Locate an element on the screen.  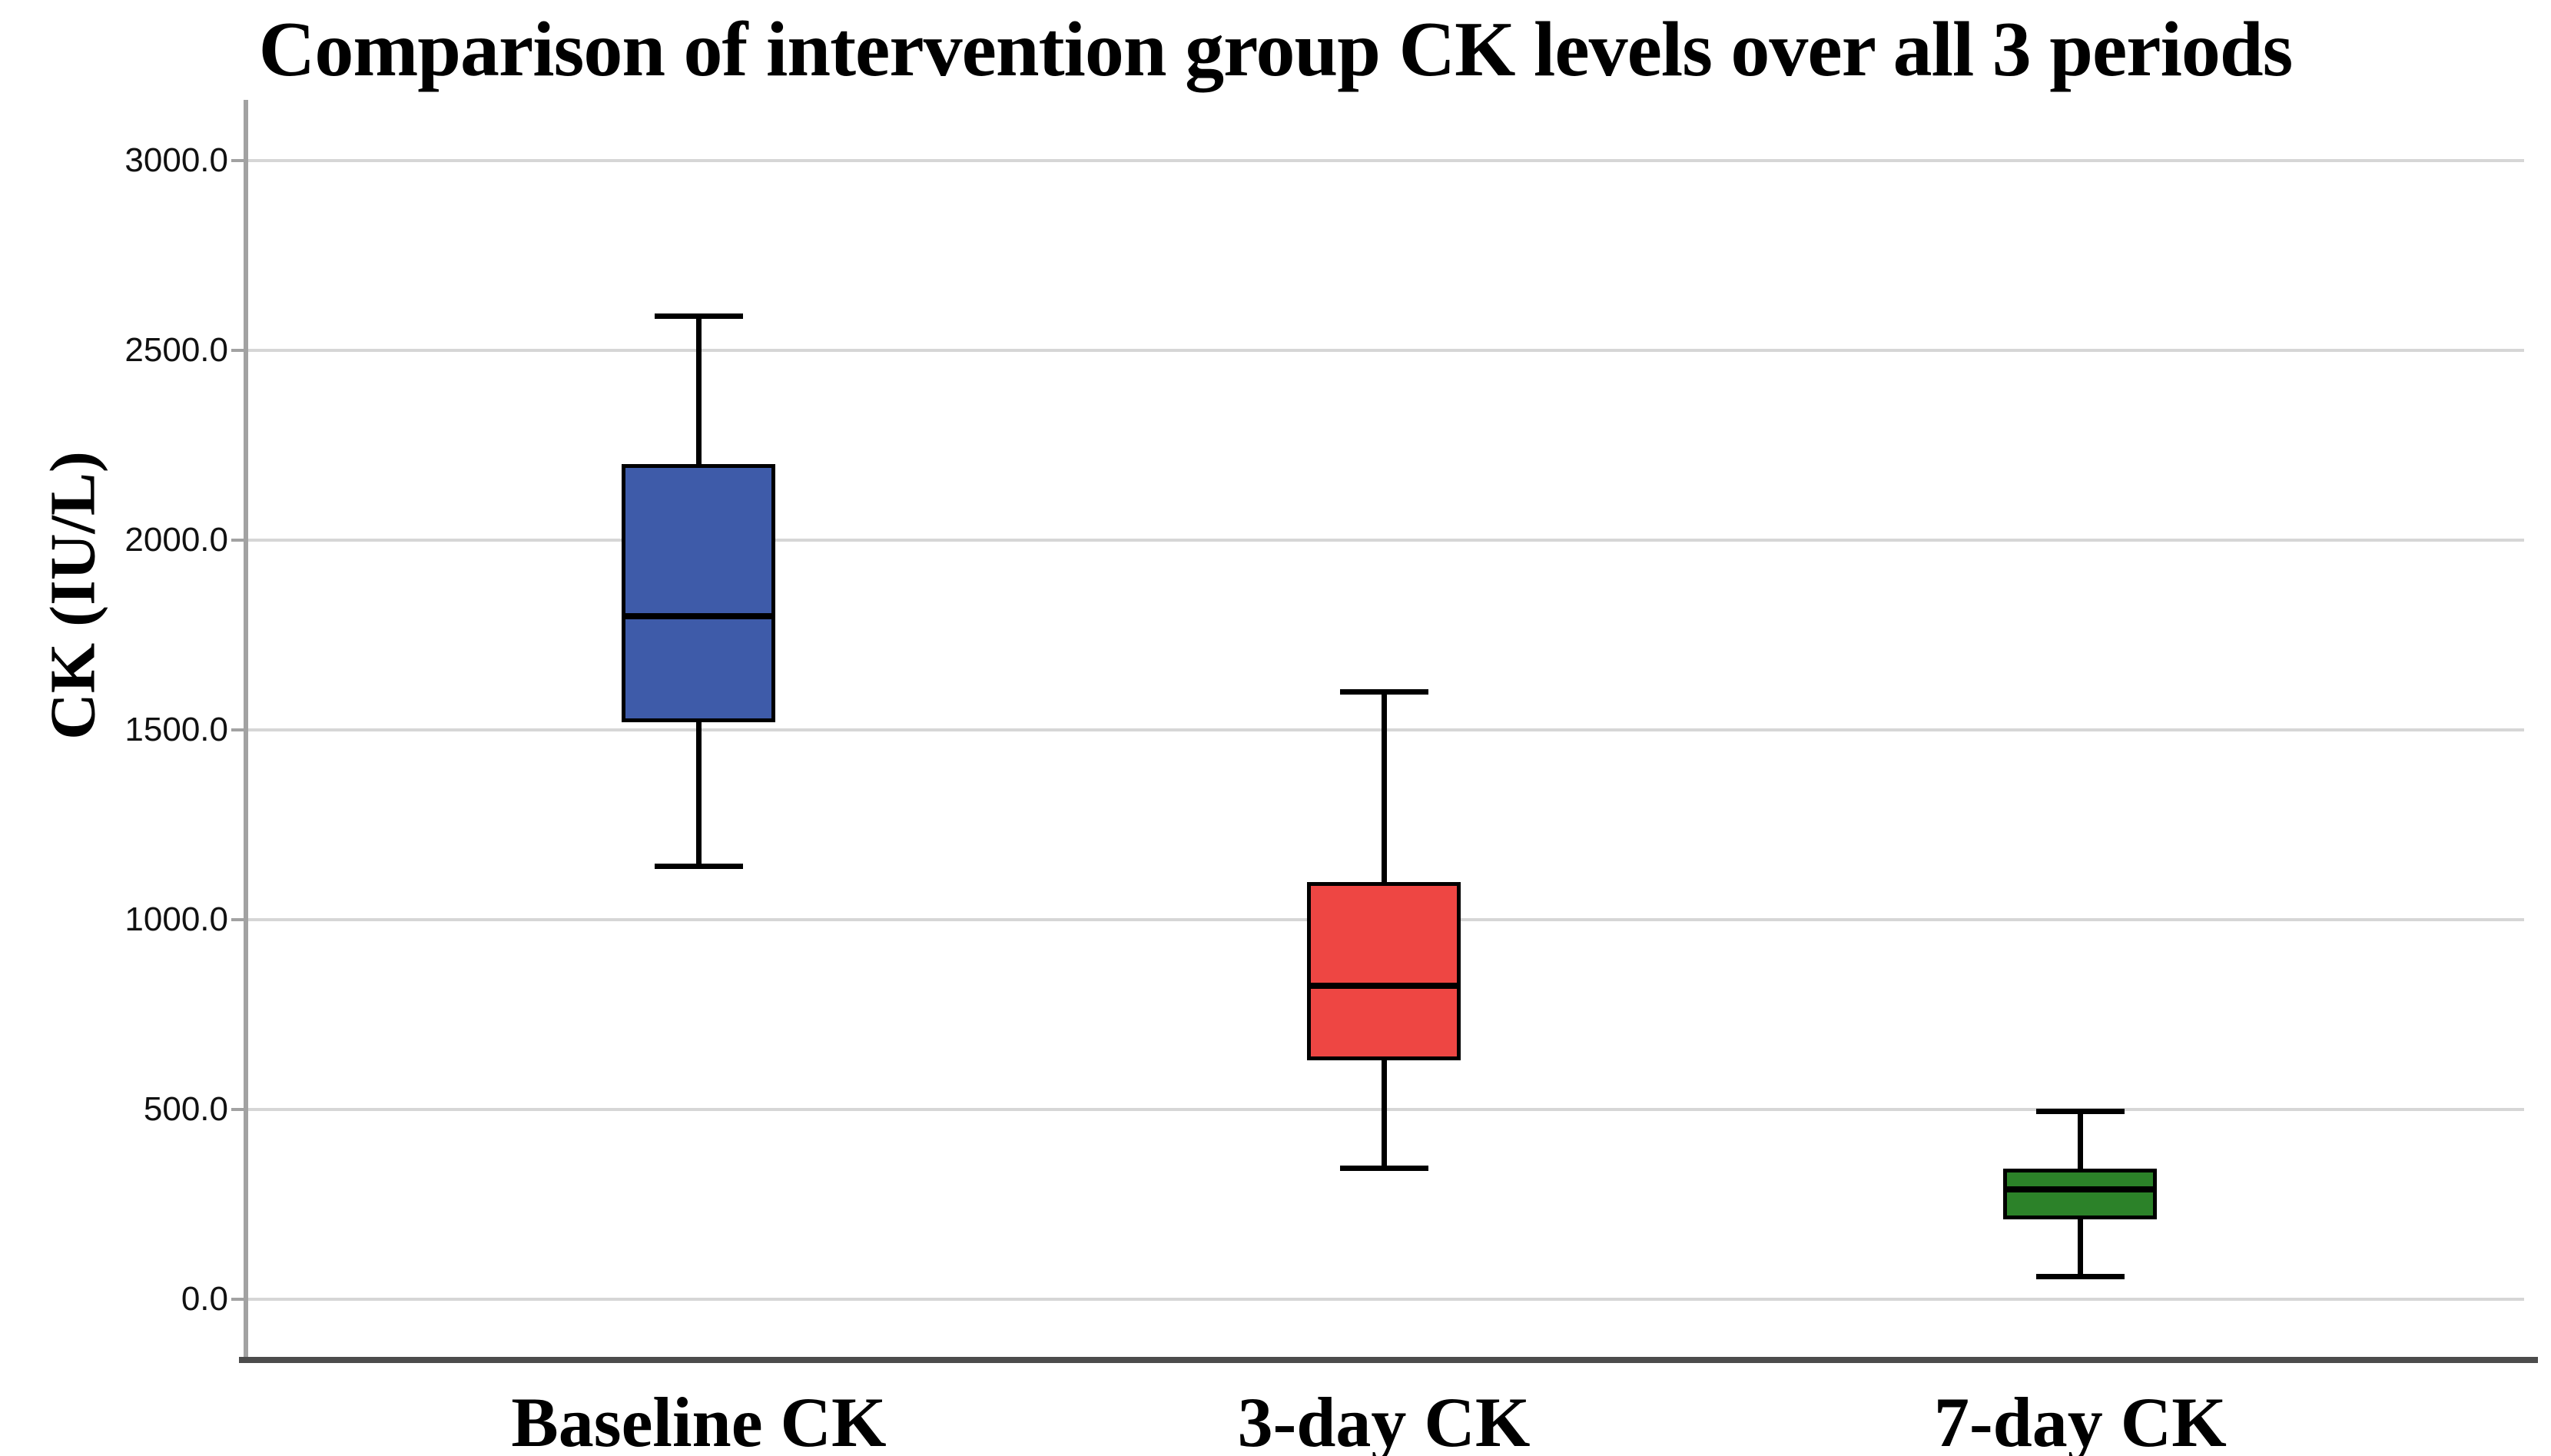
x-category-label: 7-day CK is located at coordinates (2080, 1420).